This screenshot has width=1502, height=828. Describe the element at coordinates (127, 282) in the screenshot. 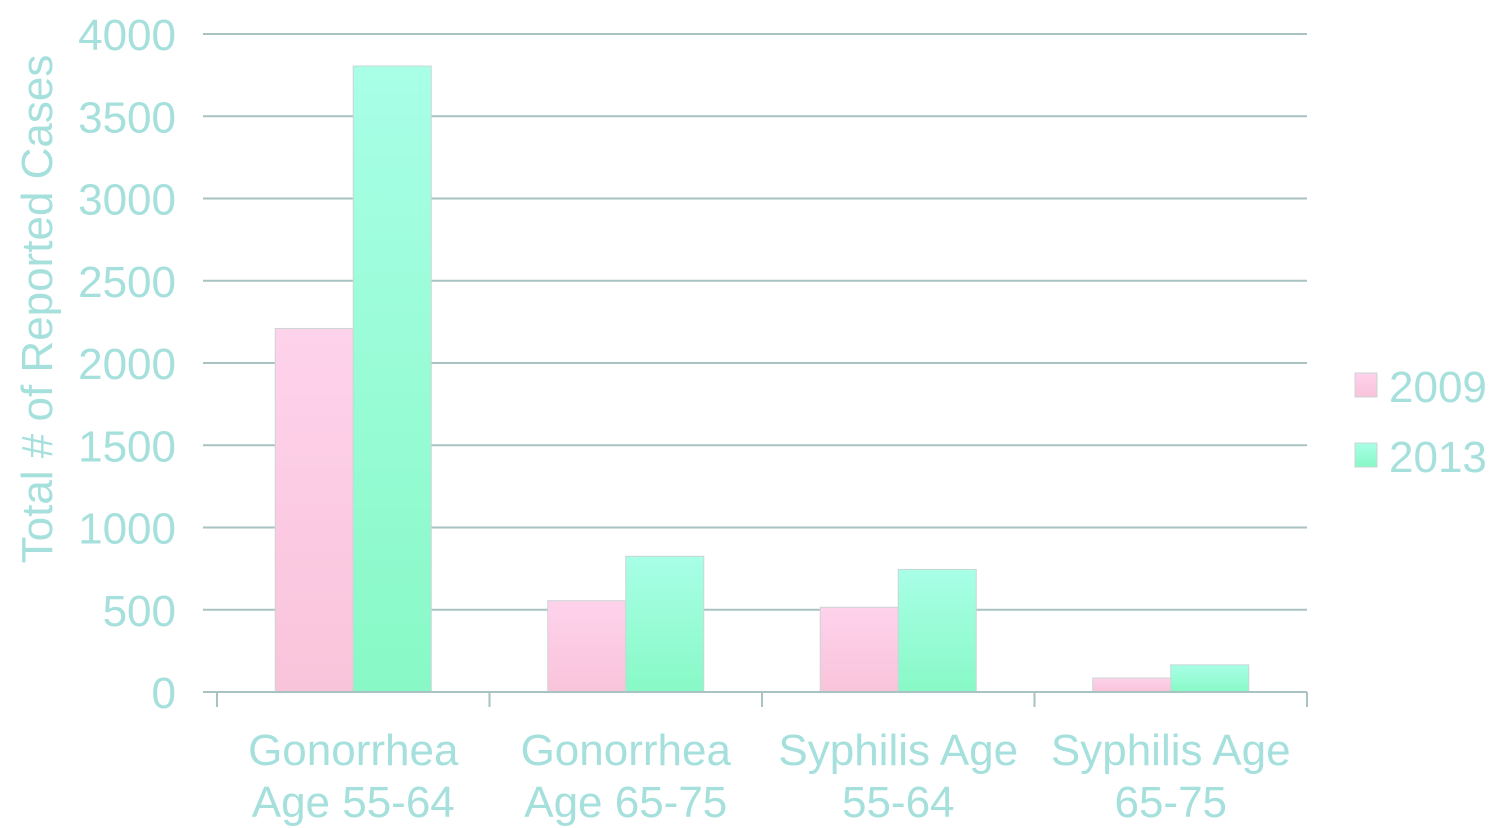

I see `y-tick-label: 2500` at that location.